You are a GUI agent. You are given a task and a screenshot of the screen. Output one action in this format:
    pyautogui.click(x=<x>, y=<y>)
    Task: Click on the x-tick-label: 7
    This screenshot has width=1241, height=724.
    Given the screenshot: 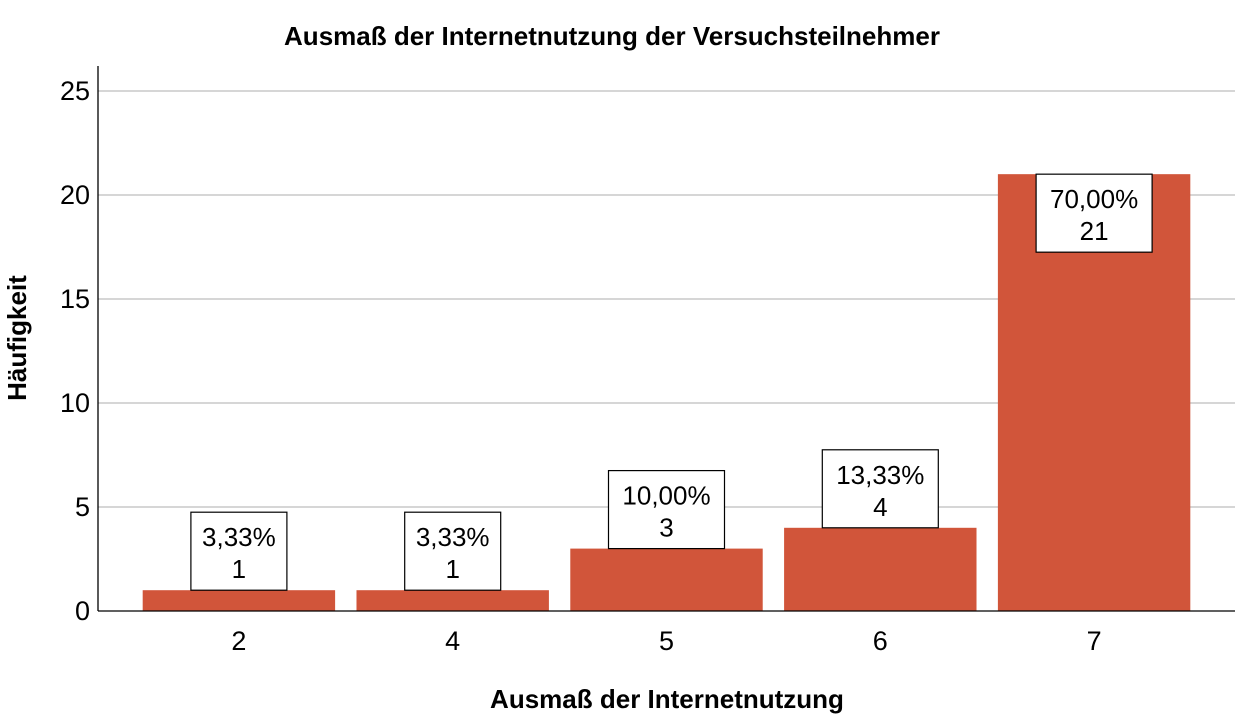 What is the action you would take?
    pyautogui.click(x=1094, y=641)
    